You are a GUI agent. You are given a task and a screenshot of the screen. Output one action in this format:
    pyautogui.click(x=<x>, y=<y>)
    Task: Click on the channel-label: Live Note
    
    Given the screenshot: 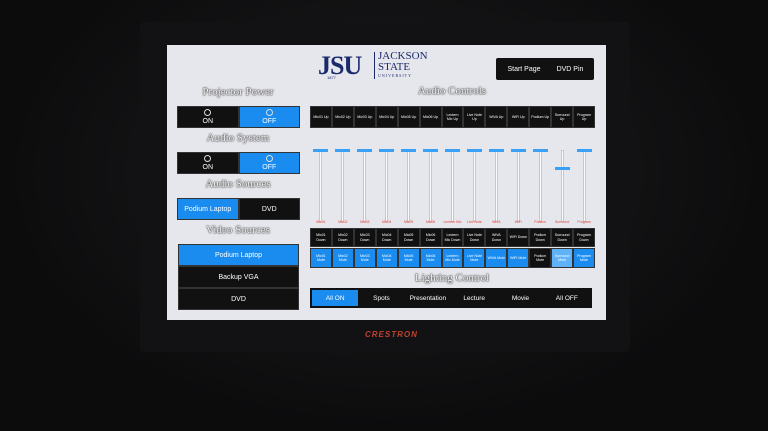 What is the action you would take?
    pyautogui.click(x=474, y=222)
    